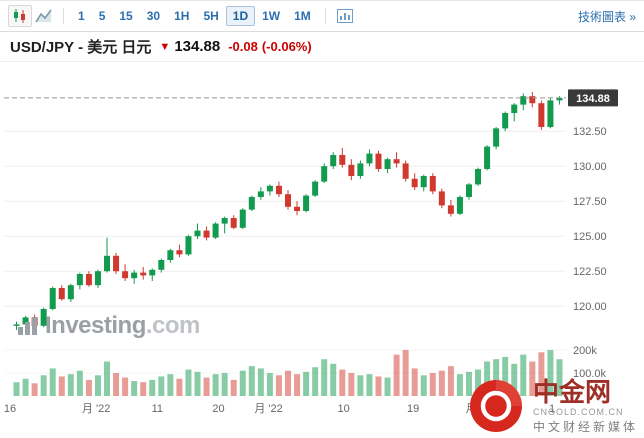 This screenshot has width=644, height=438. What do you see at coordinates (578, 411) in the screenshot?
I see `cngold-domain: CNGOLD.COM.CN` at bounding box center [578, 411].